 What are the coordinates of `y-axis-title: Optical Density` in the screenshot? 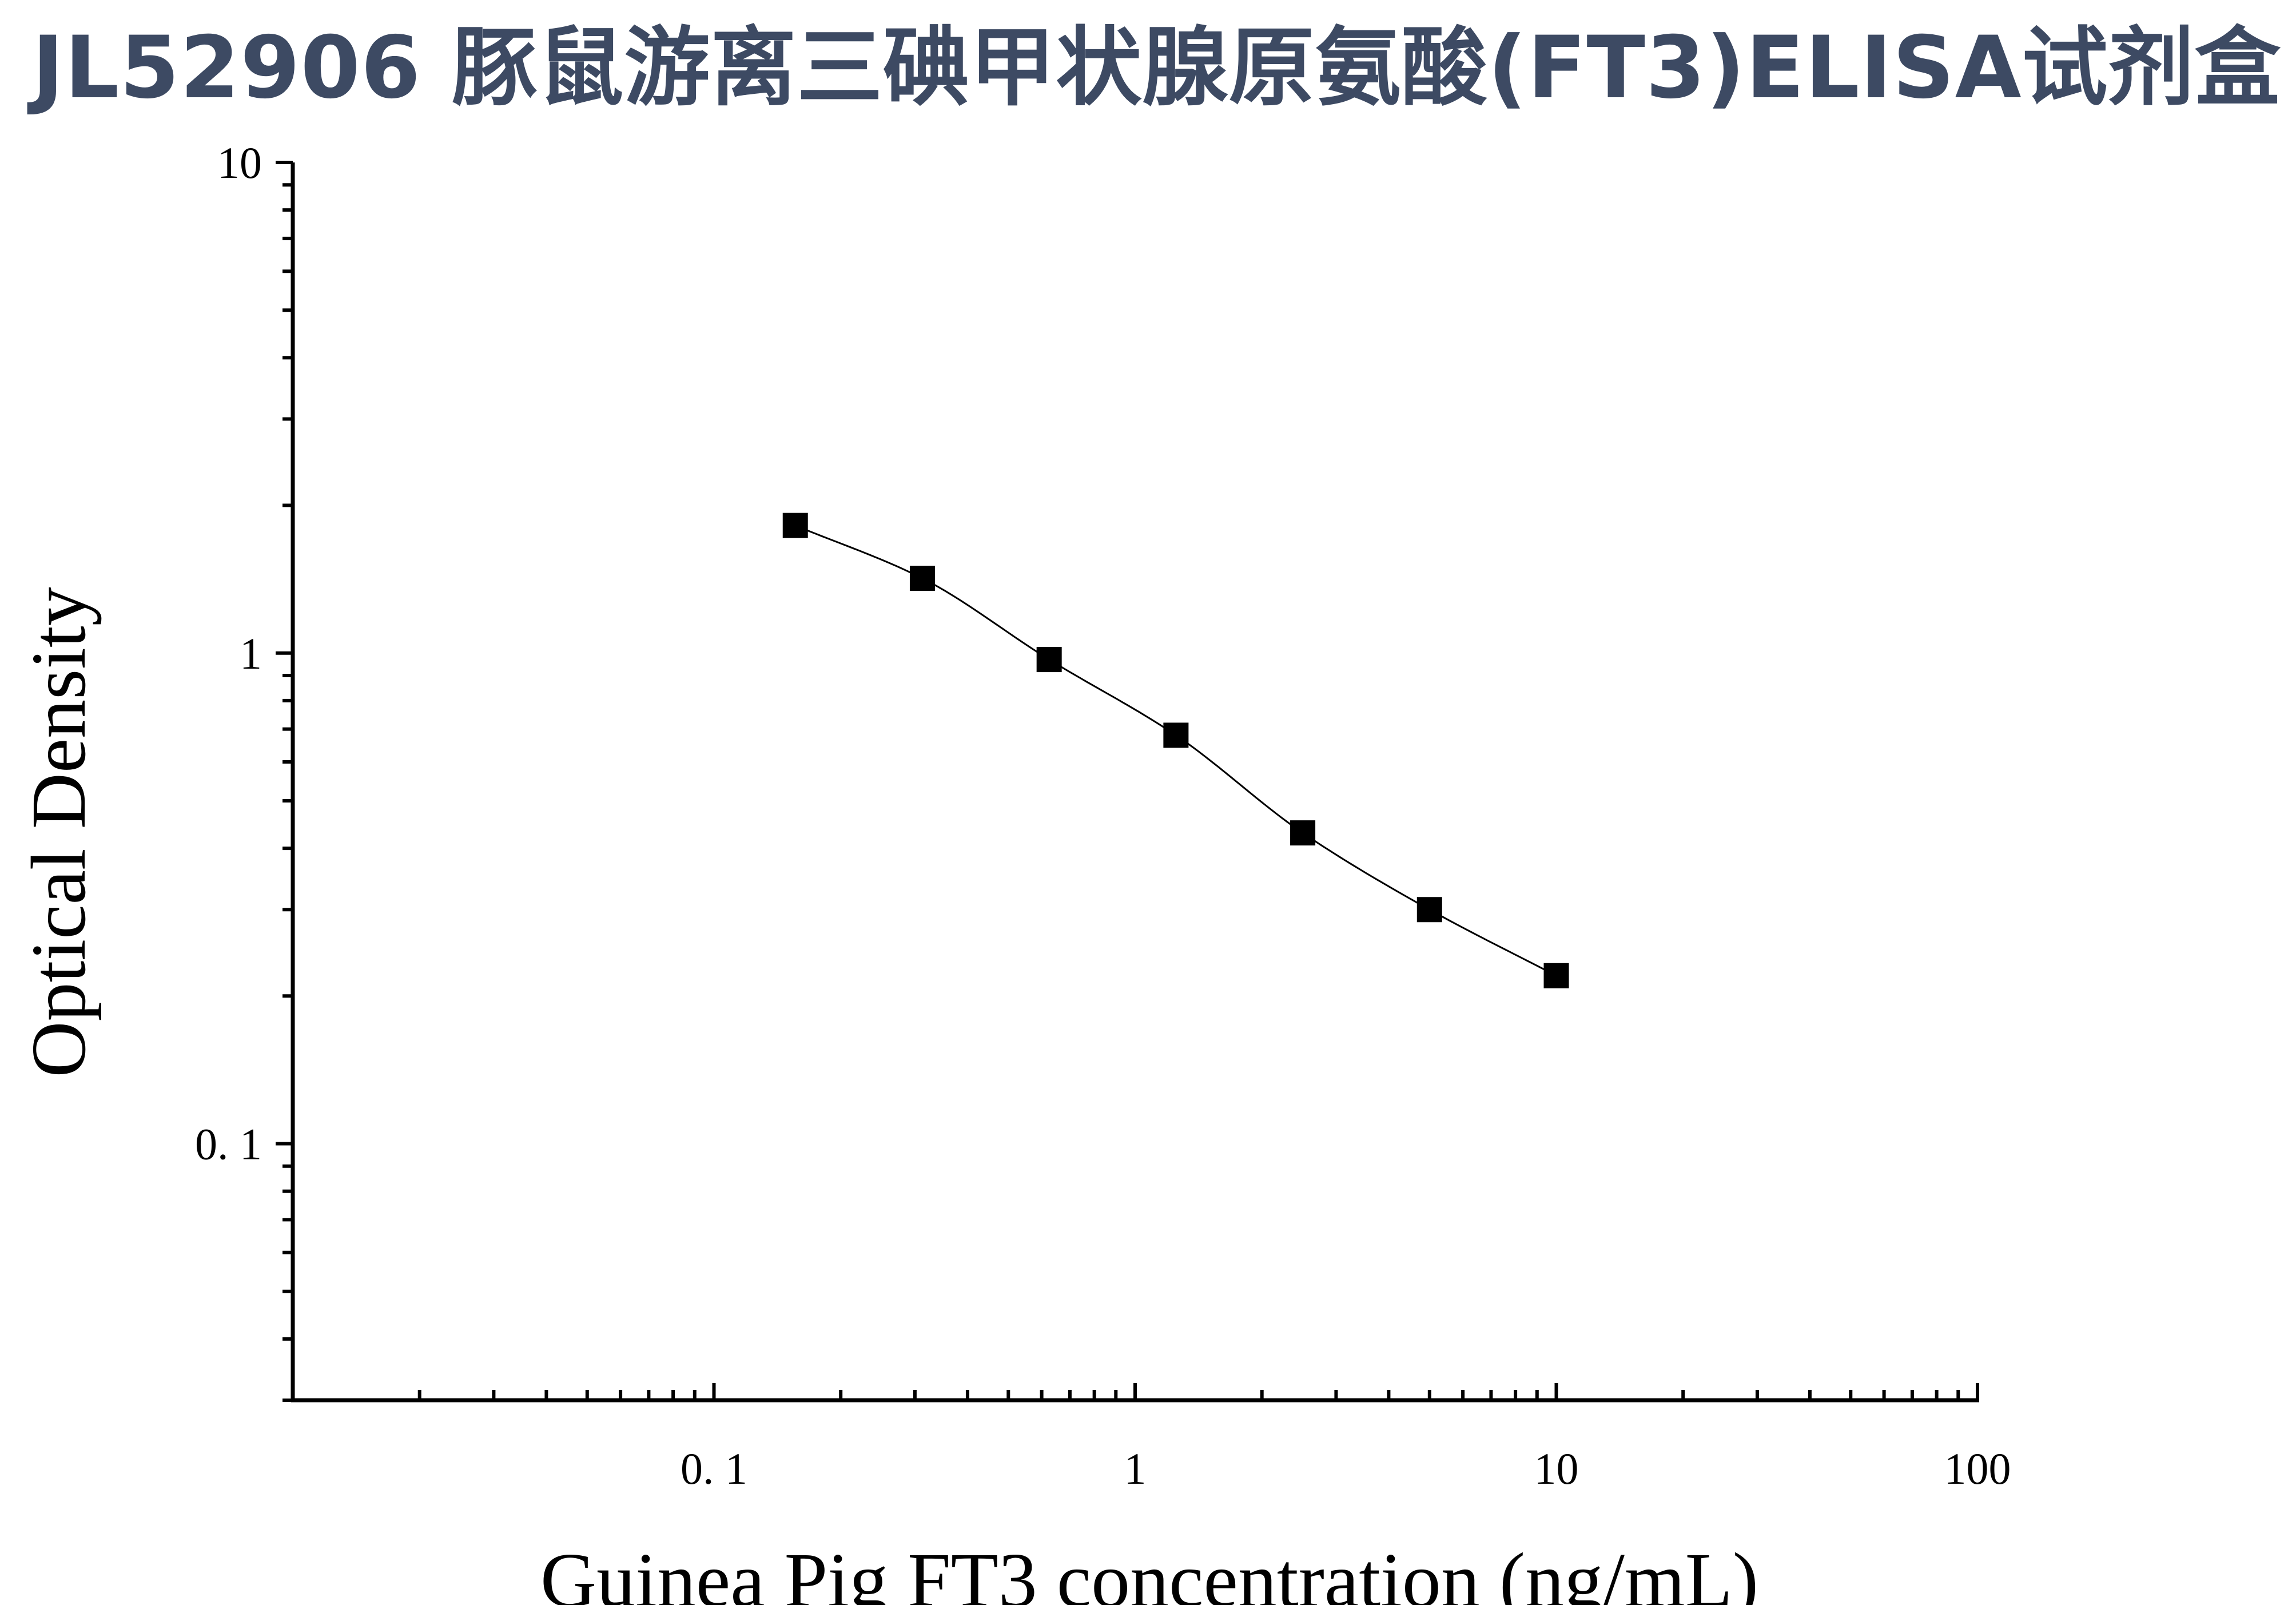 It's located at (59, 832).